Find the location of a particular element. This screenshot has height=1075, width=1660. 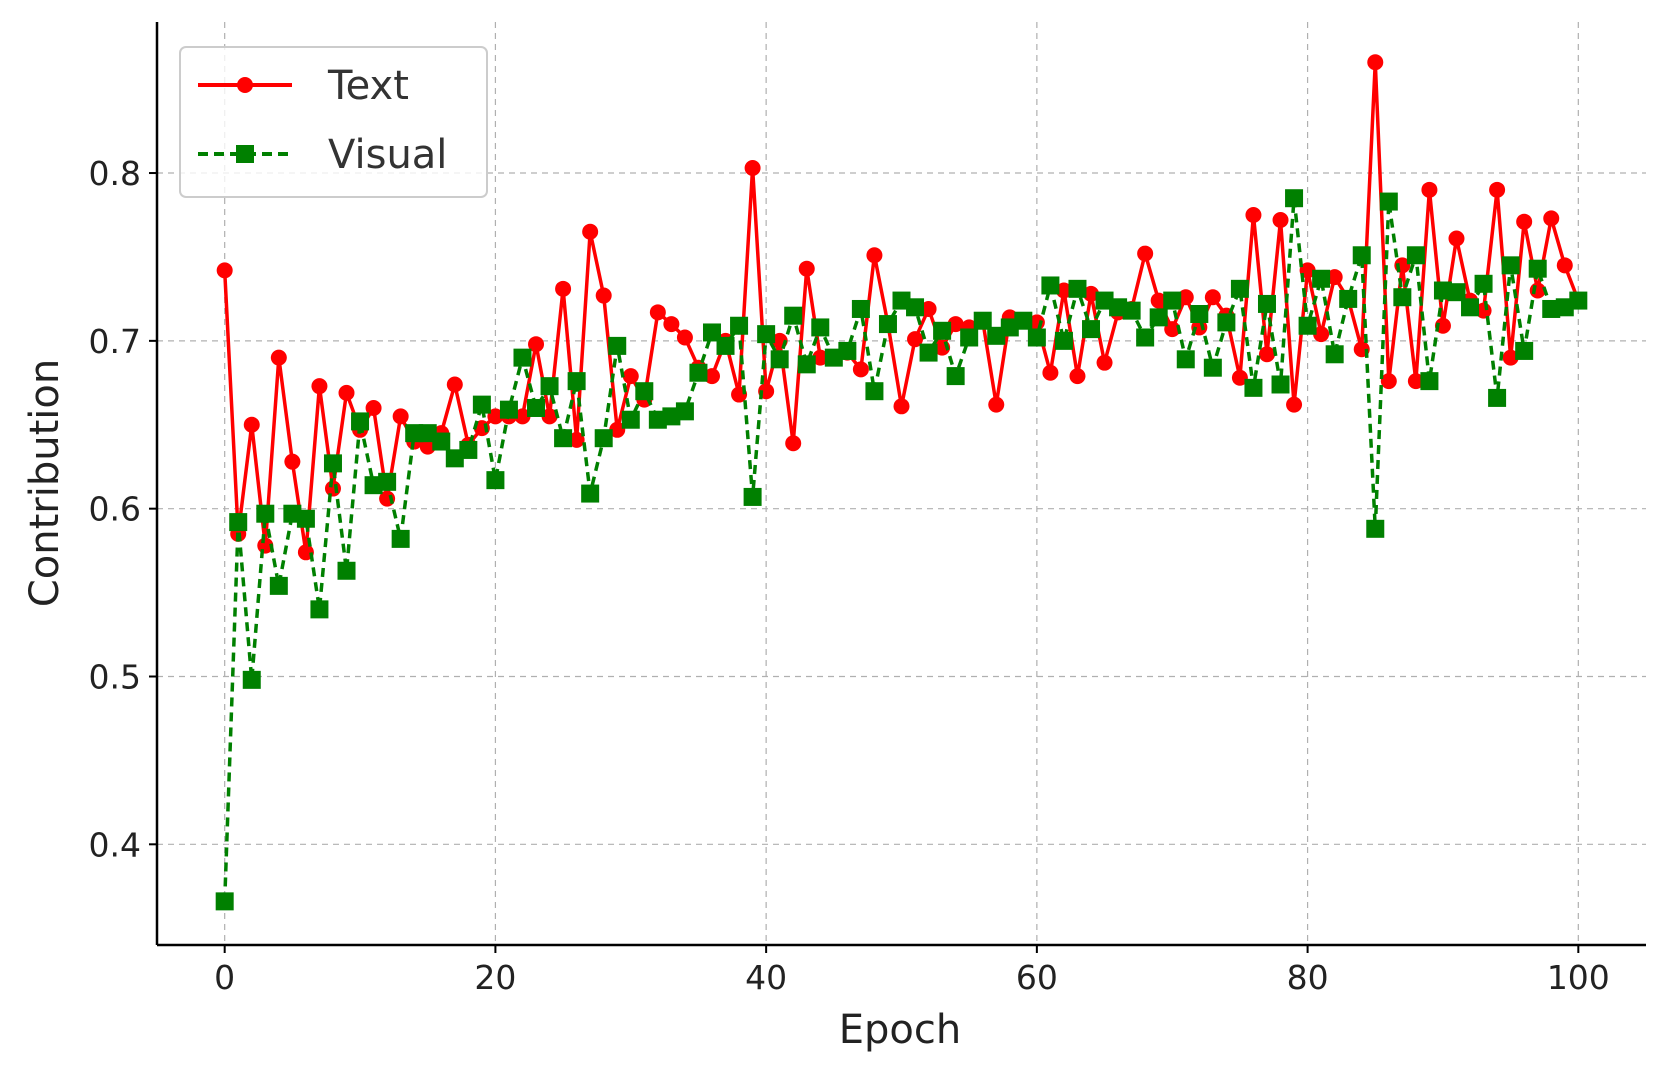

x-tick-label: 80 is located at coordinates (1308, 977).